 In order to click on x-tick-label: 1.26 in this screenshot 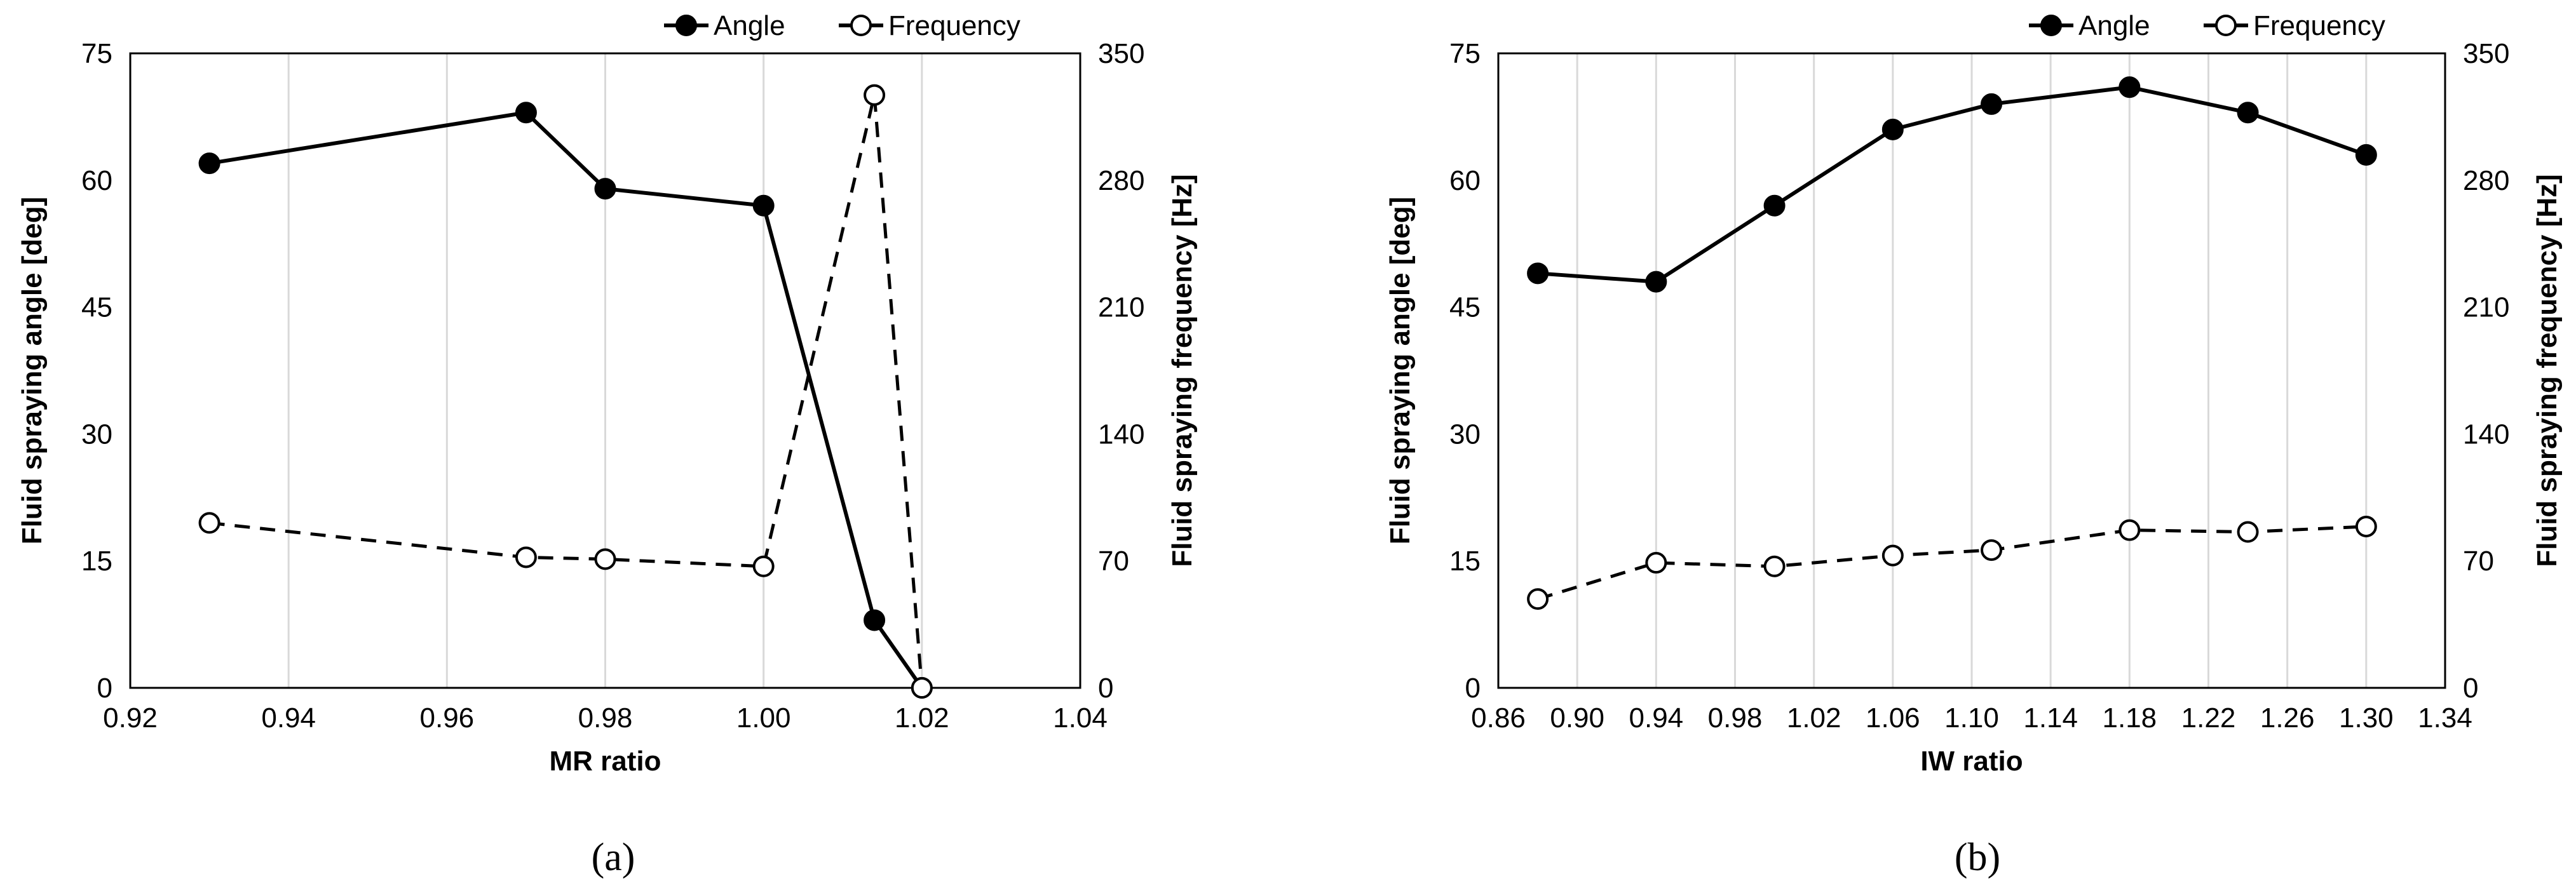, I will do `click(2287, 718)`.